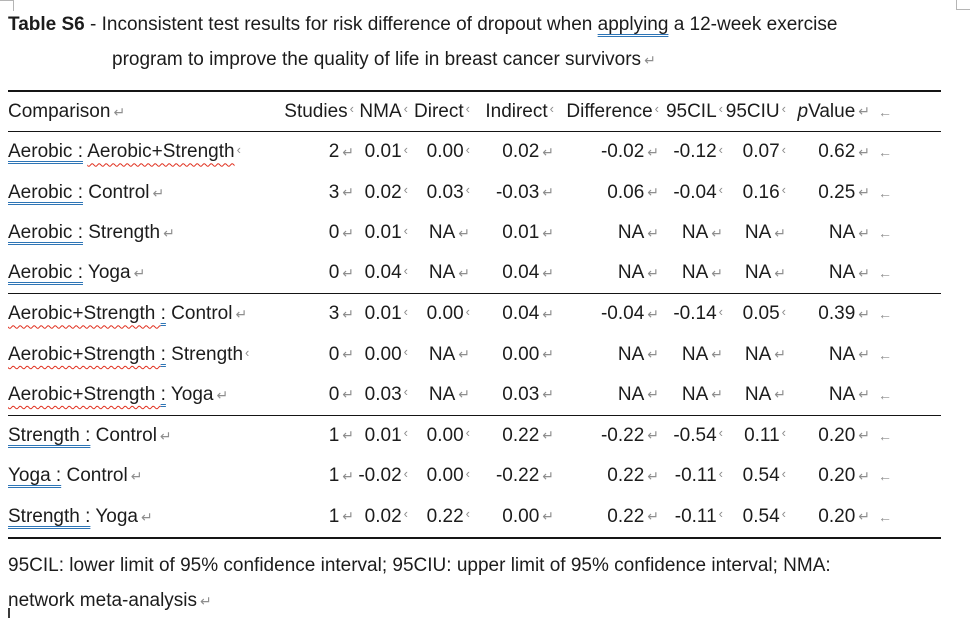 This screenshot has width=976, height=618. Describe the element at coordinates (439, 476) in the screenshot. I see `value-cell: 0.00 ‹` at that location.